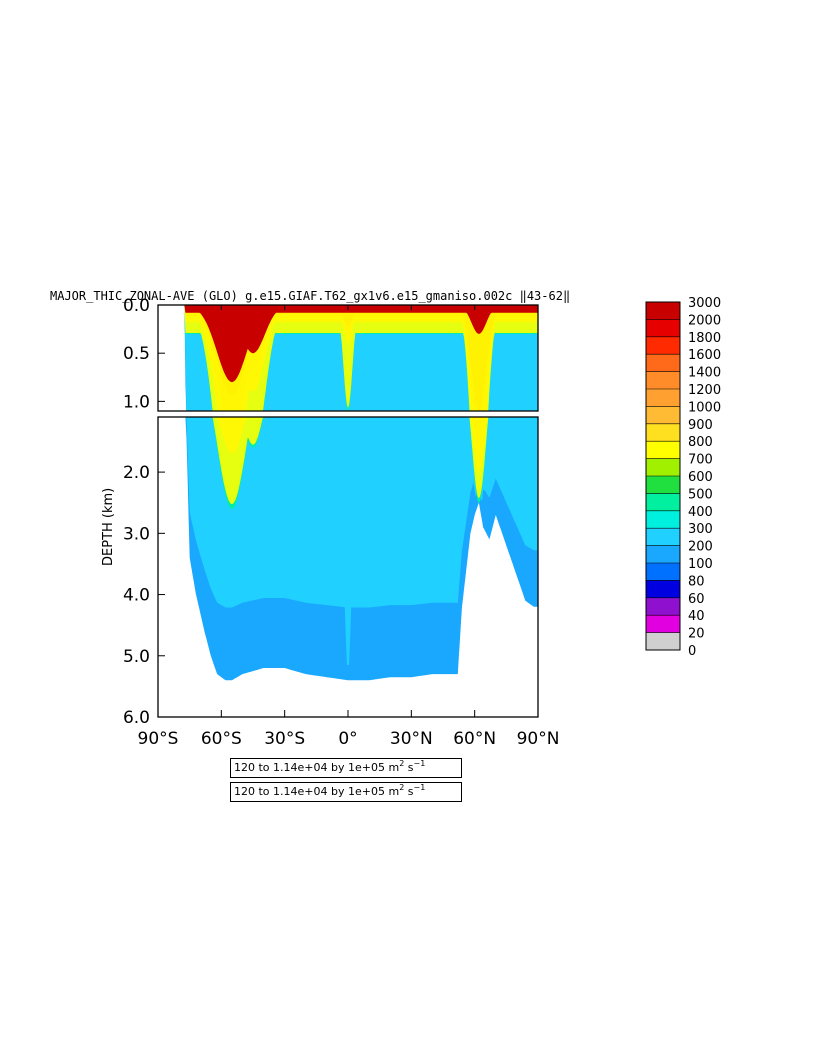 The width and height of the screenshot is (818, 1055). Describe the element at coordinates (700, 460) in the screenshot. I see `colorbar-label: 700` at that location.